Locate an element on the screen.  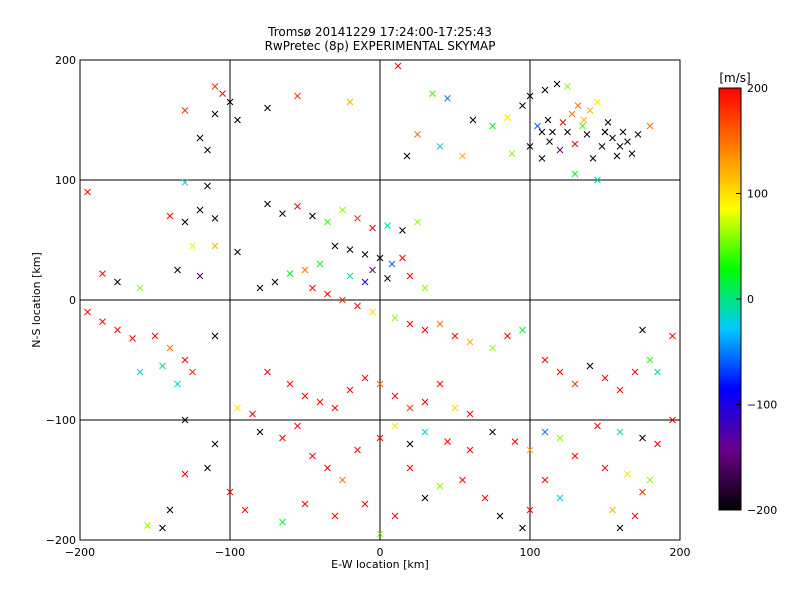
x-tick-label: −200 is located at coordinates (80, 552).